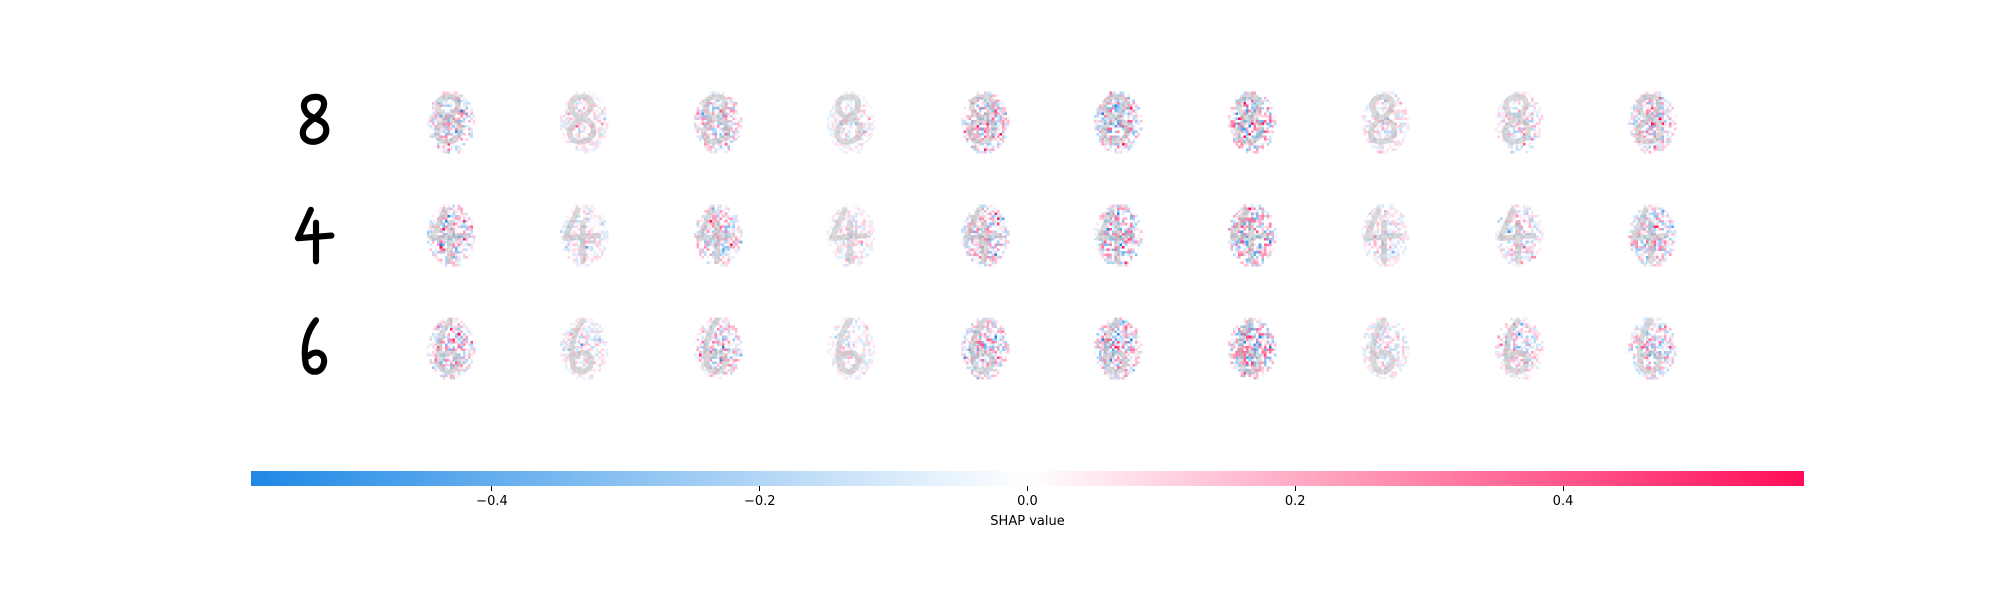 The height and width of the screenshot is (606, 2000). What do you see at coordinates (1518, 346) in the screenshot?
I see `shap-map-row3-col9` at bounding box center [1518, 346].